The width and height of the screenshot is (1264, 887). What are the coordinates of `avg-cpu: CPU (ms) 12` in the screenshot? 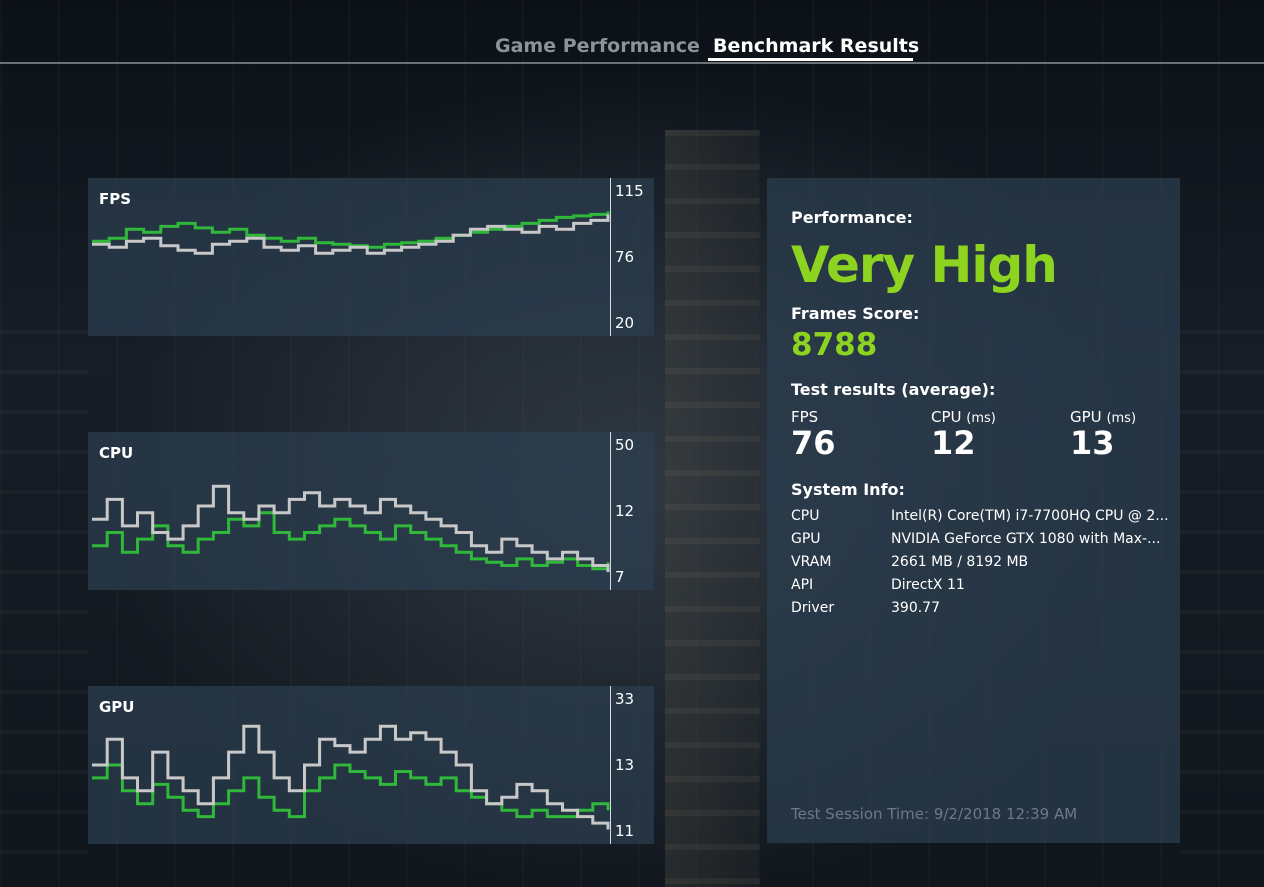 It's located at (963, 435).